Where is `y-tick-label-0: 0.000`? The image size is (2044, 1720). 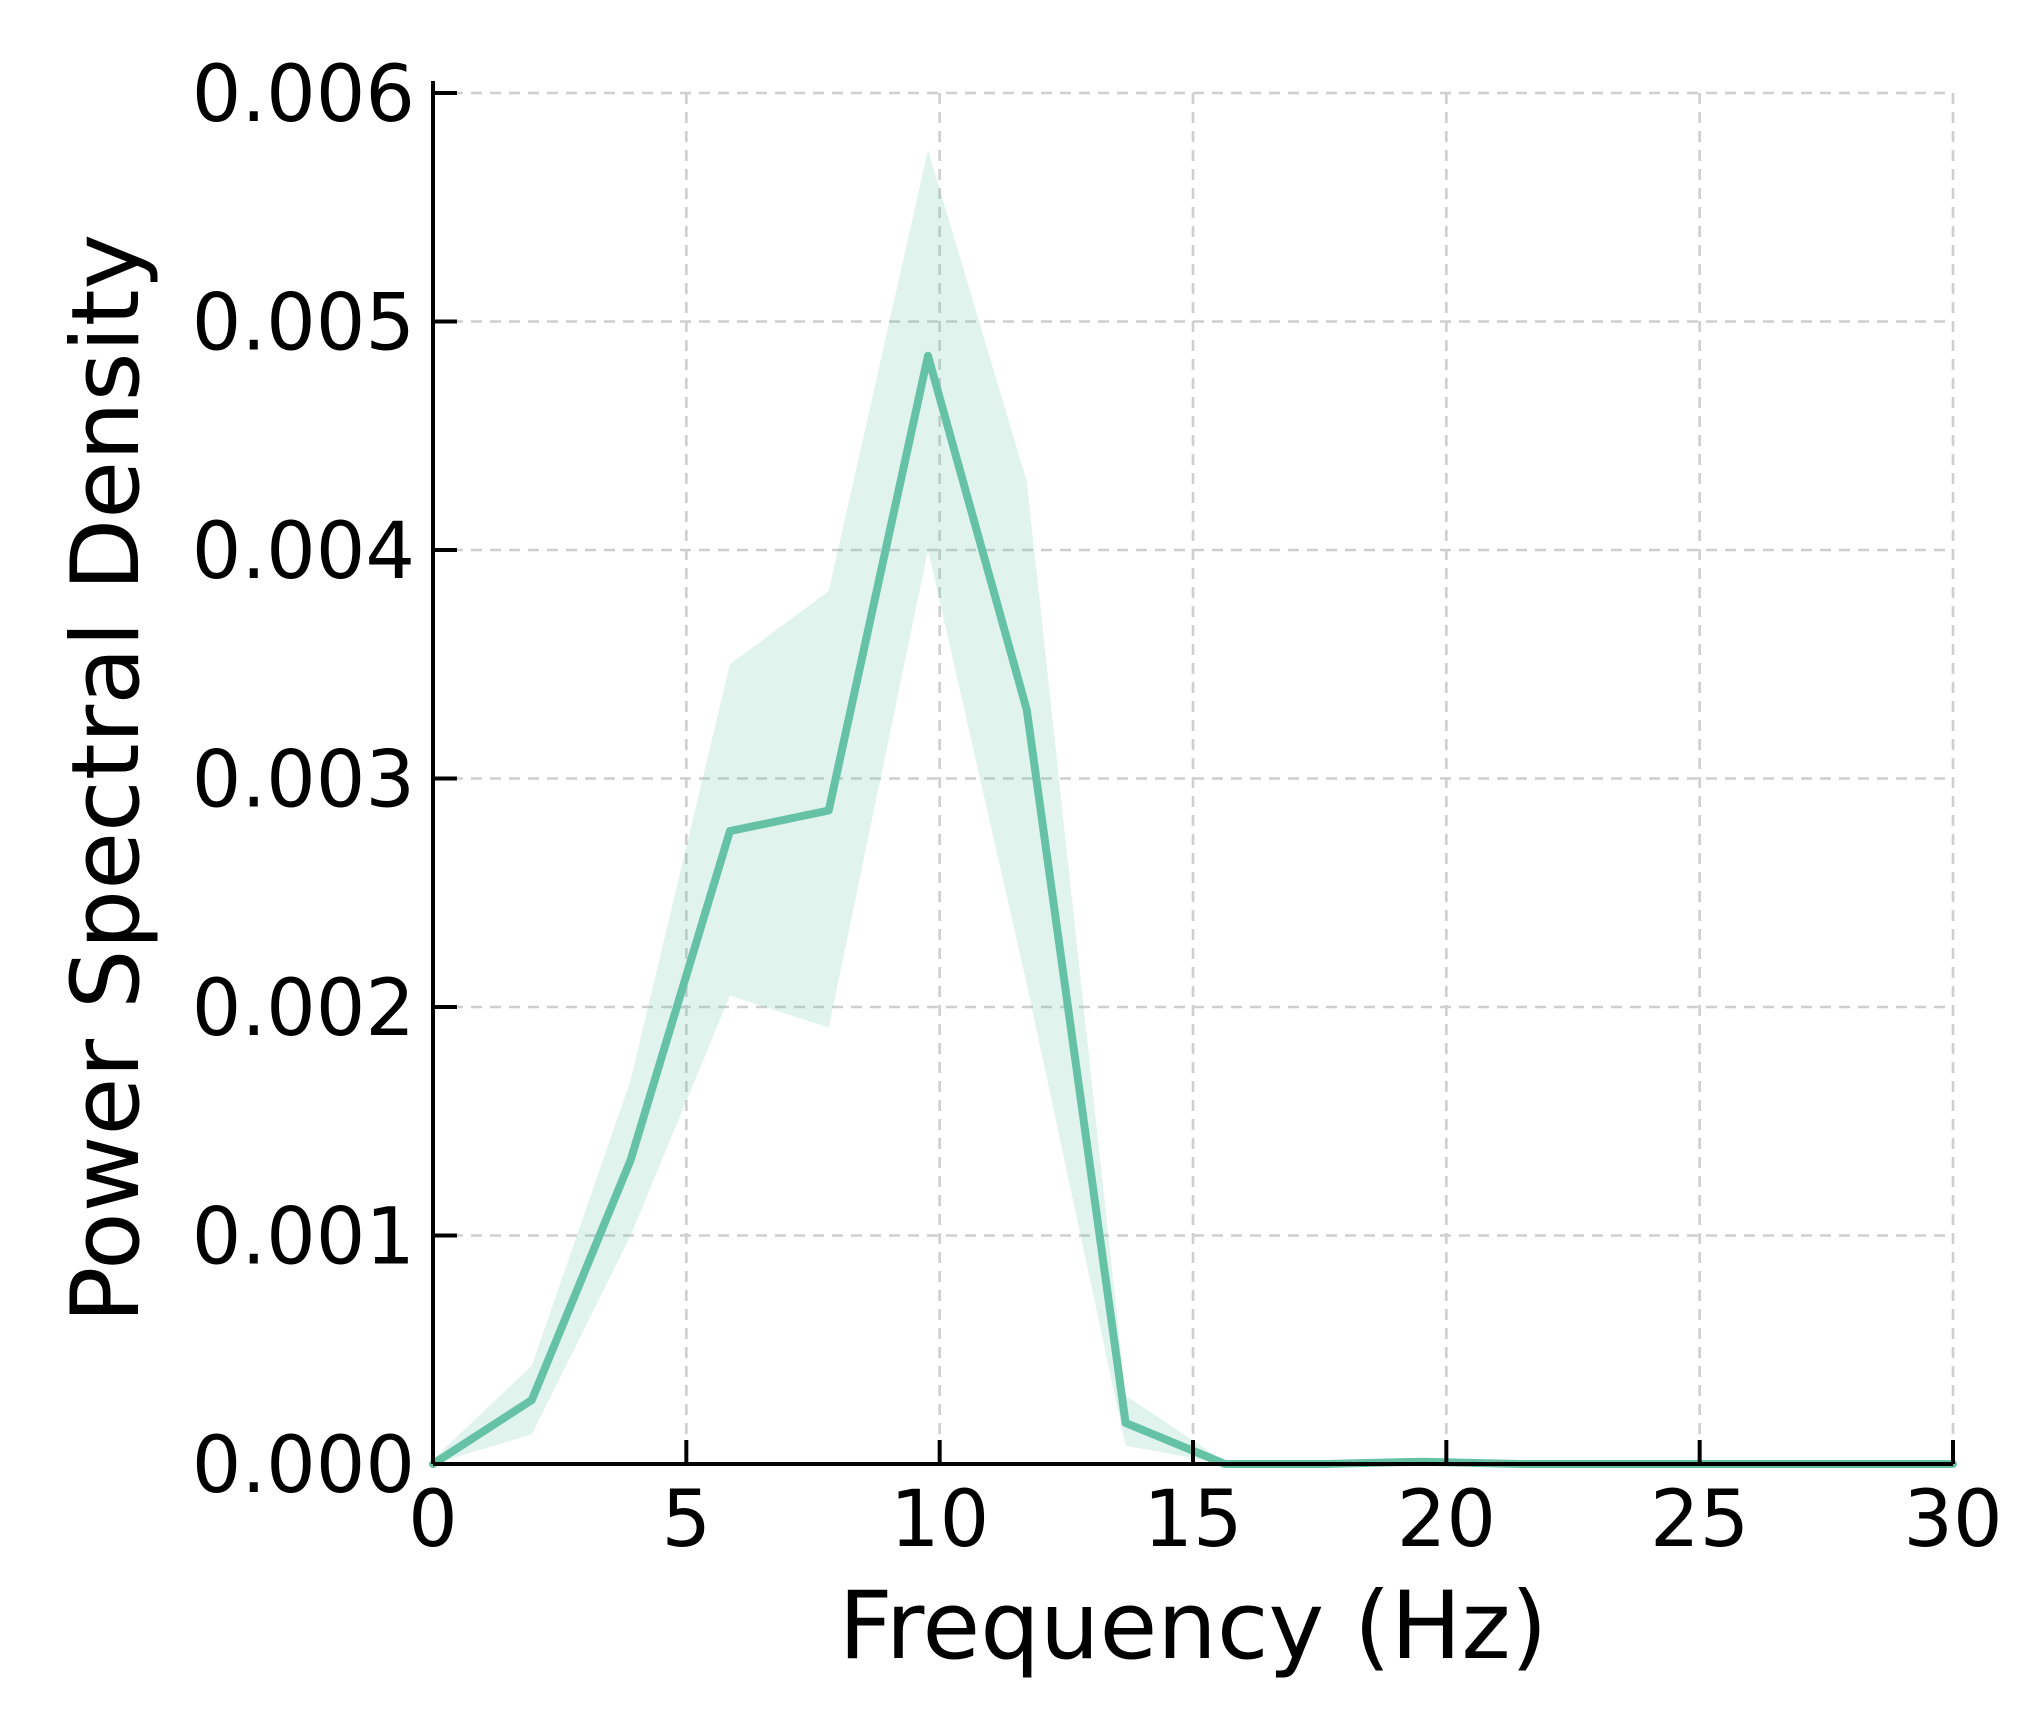 y-tick-label-0: 0.000 is located at coordinates (303, 1466).